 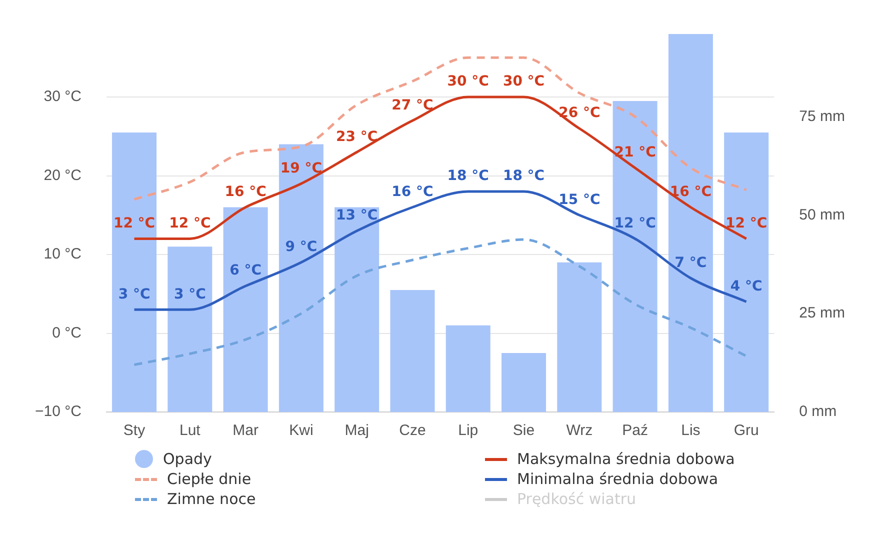 What do you see at coordinates (579, 200) in the screenshot?
I see `data-label: 15 °C` at bounding box center [579, 200].